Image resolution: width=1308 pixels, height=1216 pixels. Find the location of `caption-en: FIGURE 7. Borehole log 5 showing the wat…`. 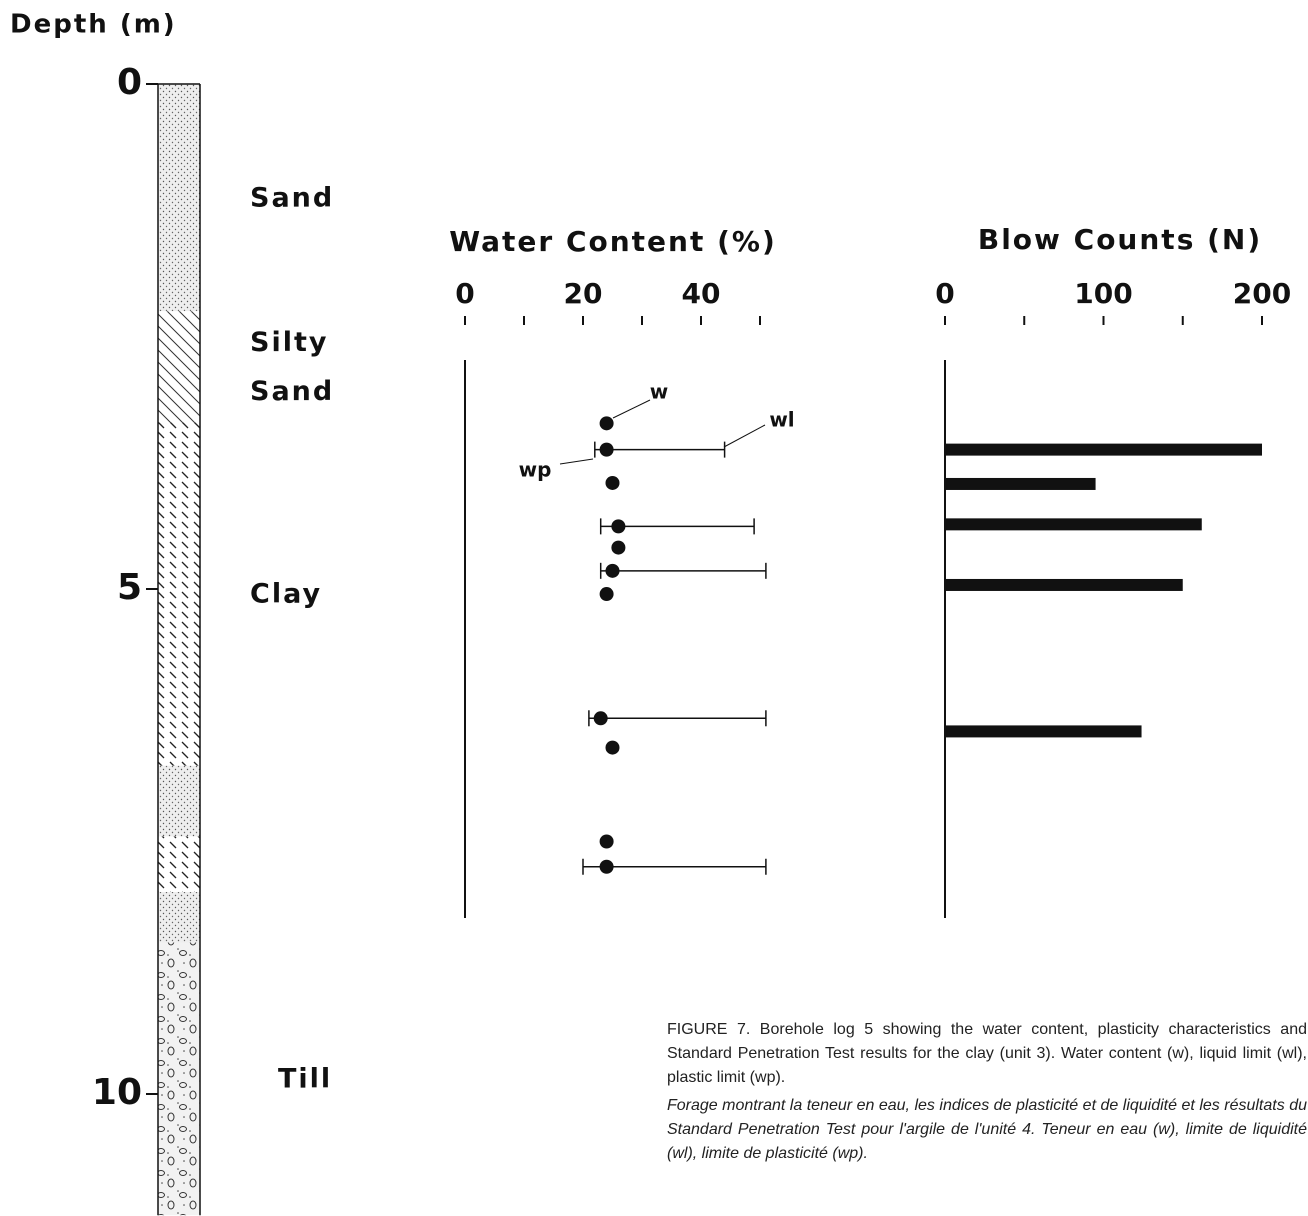

caption-en: FIGURE 7. Borehole log 5 showing the wat… is located at coordinates (987, 1053).